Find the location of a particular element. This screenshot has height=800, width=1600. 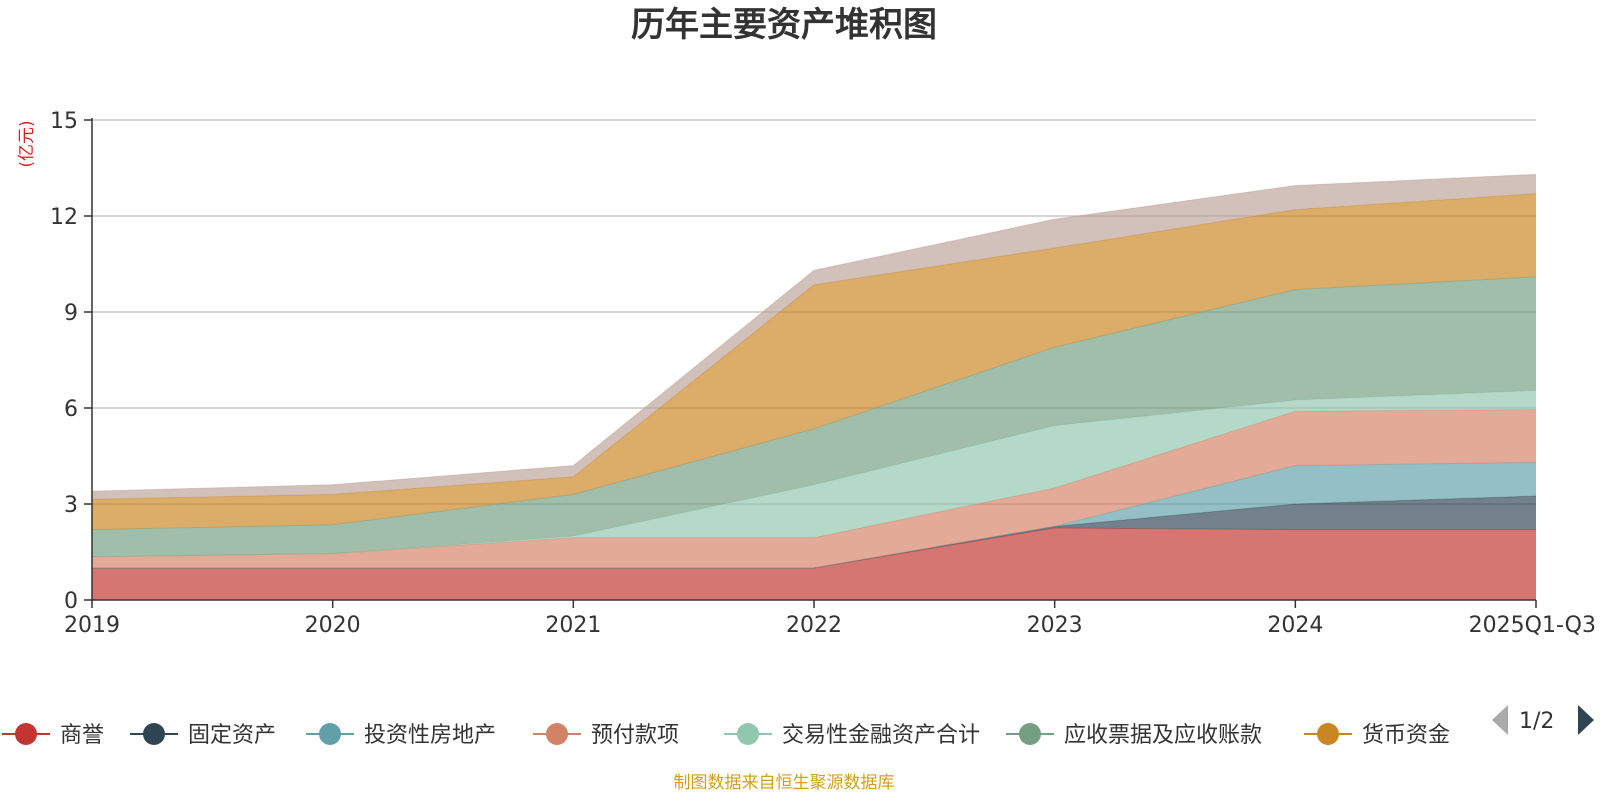

y-tick-label: 9 is located at coordinates (71, 313).